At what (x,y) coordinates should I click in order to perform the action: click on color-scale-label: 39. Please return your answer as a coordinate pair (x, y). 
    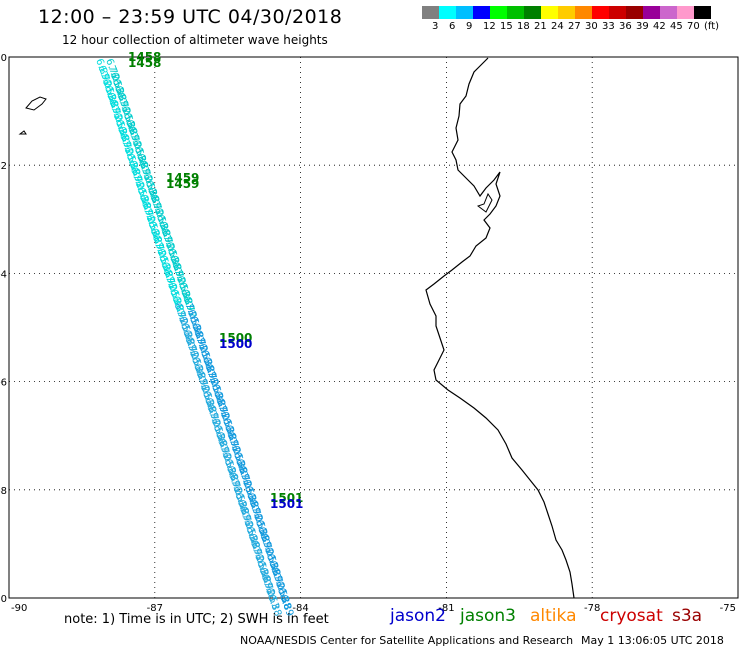
    Looking at the image, I should click on (642, 26).